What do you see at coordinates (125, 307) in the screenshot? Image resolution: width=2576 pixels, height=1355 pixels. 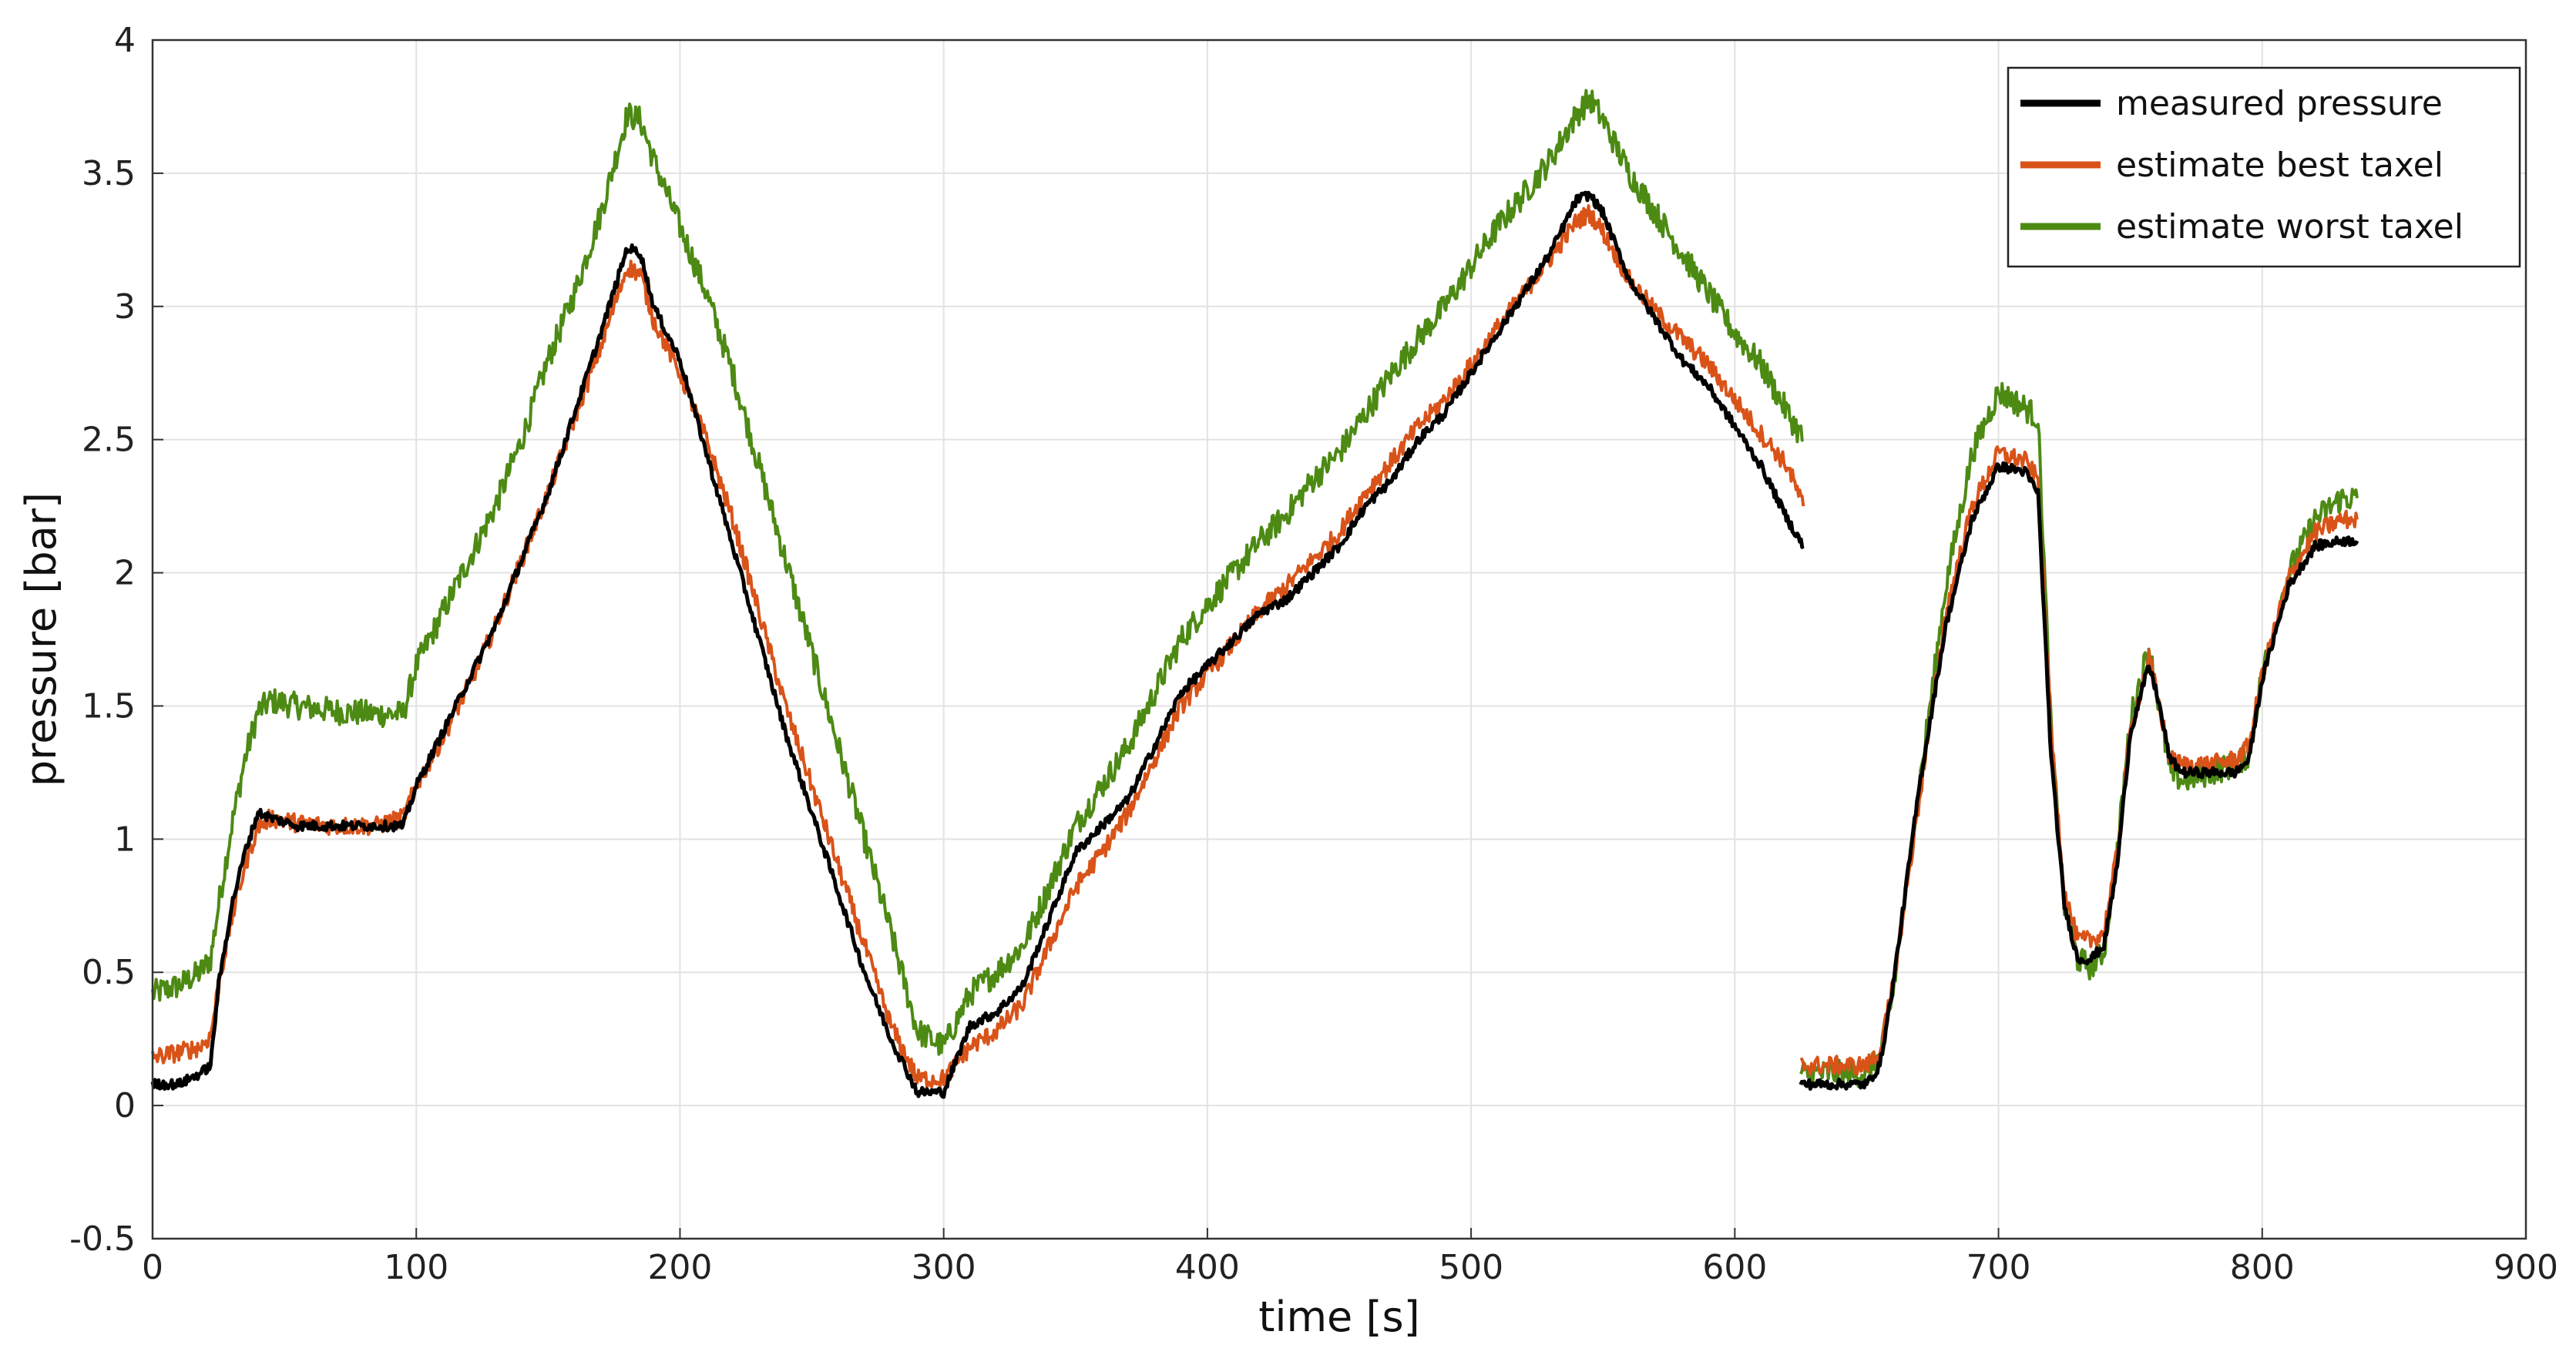 I see `y-tick-label-7: 3` at bounding box center [125, 307].